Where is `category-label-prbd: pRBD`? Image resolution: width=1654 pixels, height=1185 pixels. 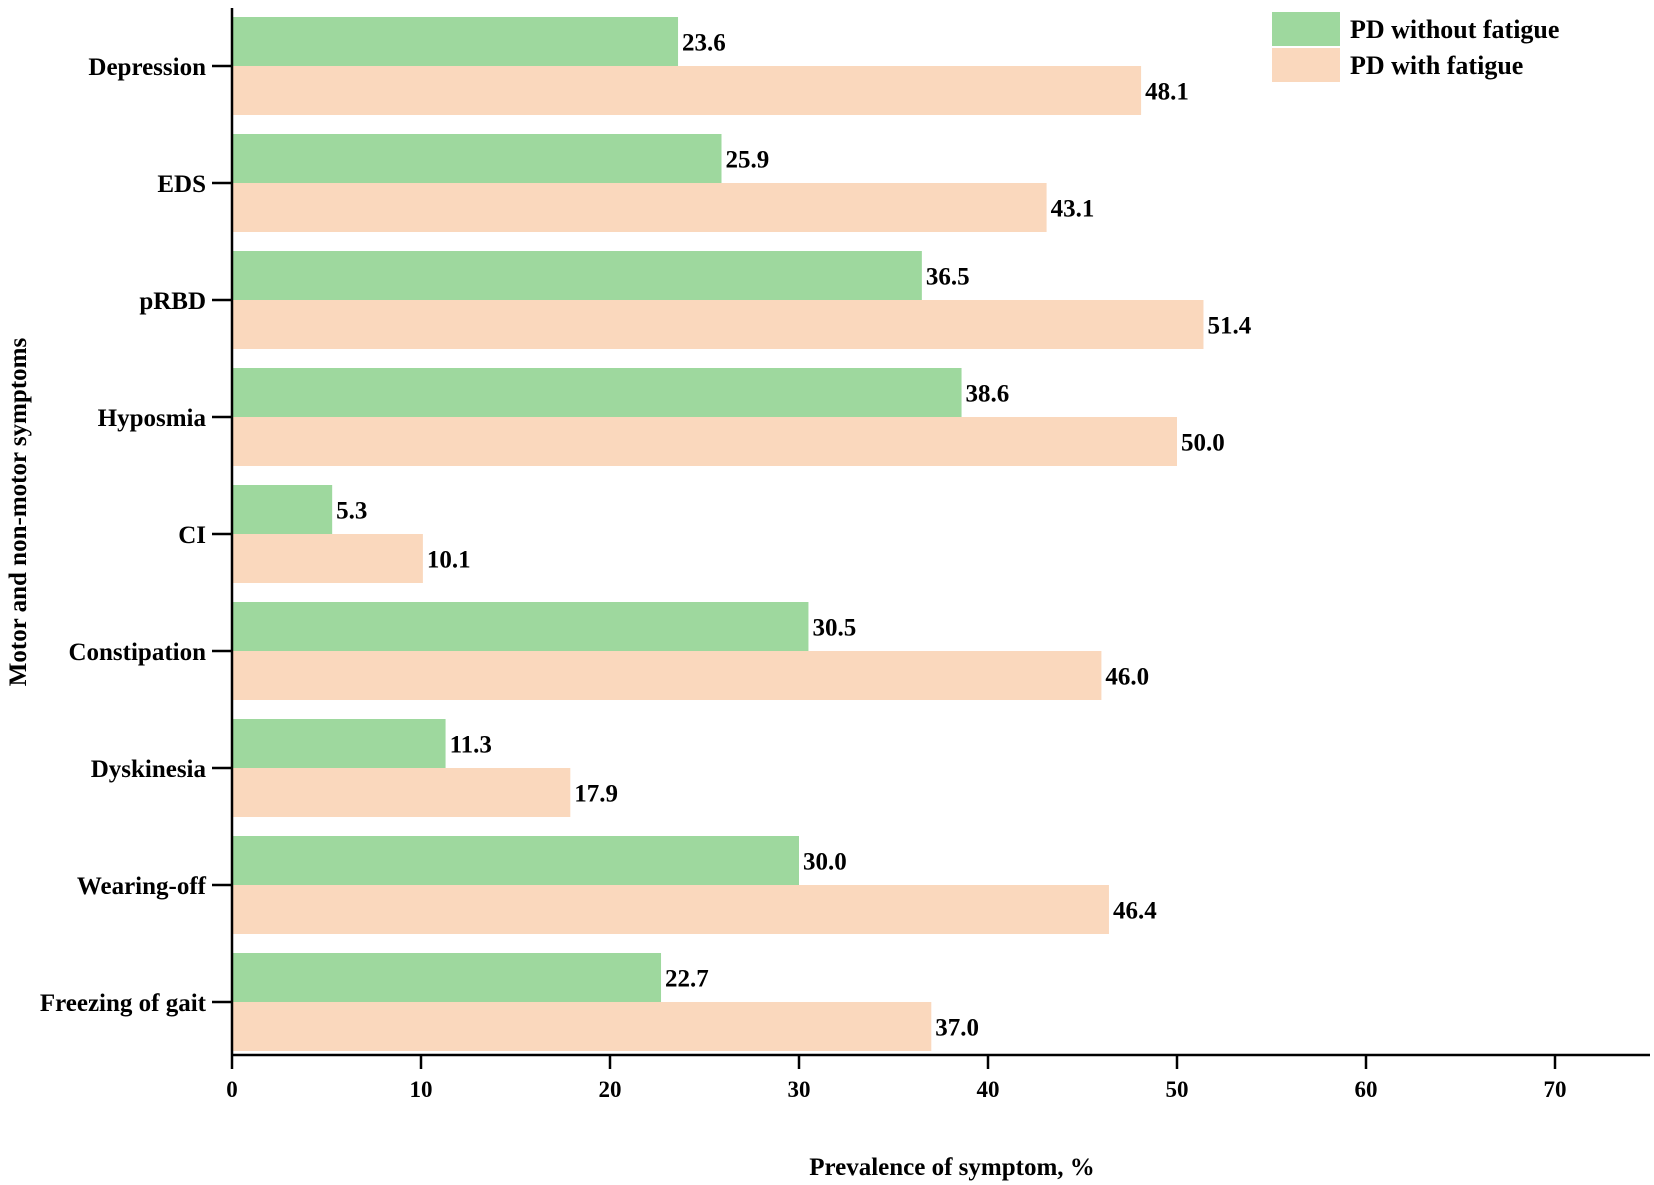
category-label-prbd: pRBD is located at coordinates (172, 301).